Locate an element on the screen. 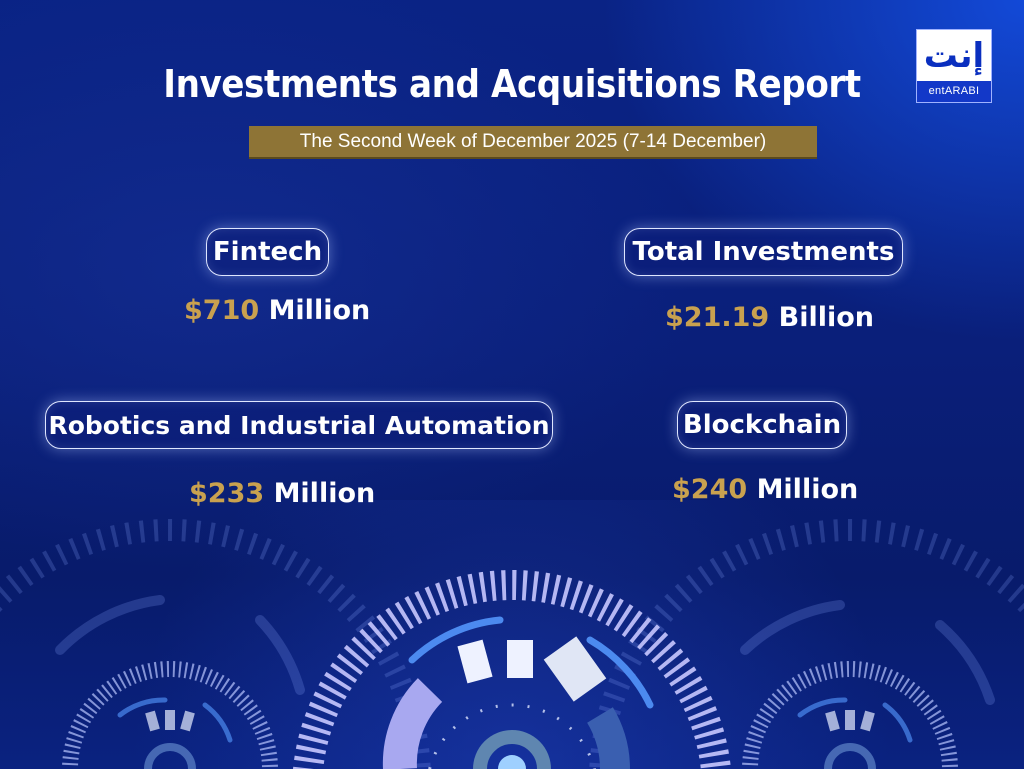 The height and width of the screenshot is (769, 1024). logo-arabic-text: إنت is located at coordinates (954, 56).